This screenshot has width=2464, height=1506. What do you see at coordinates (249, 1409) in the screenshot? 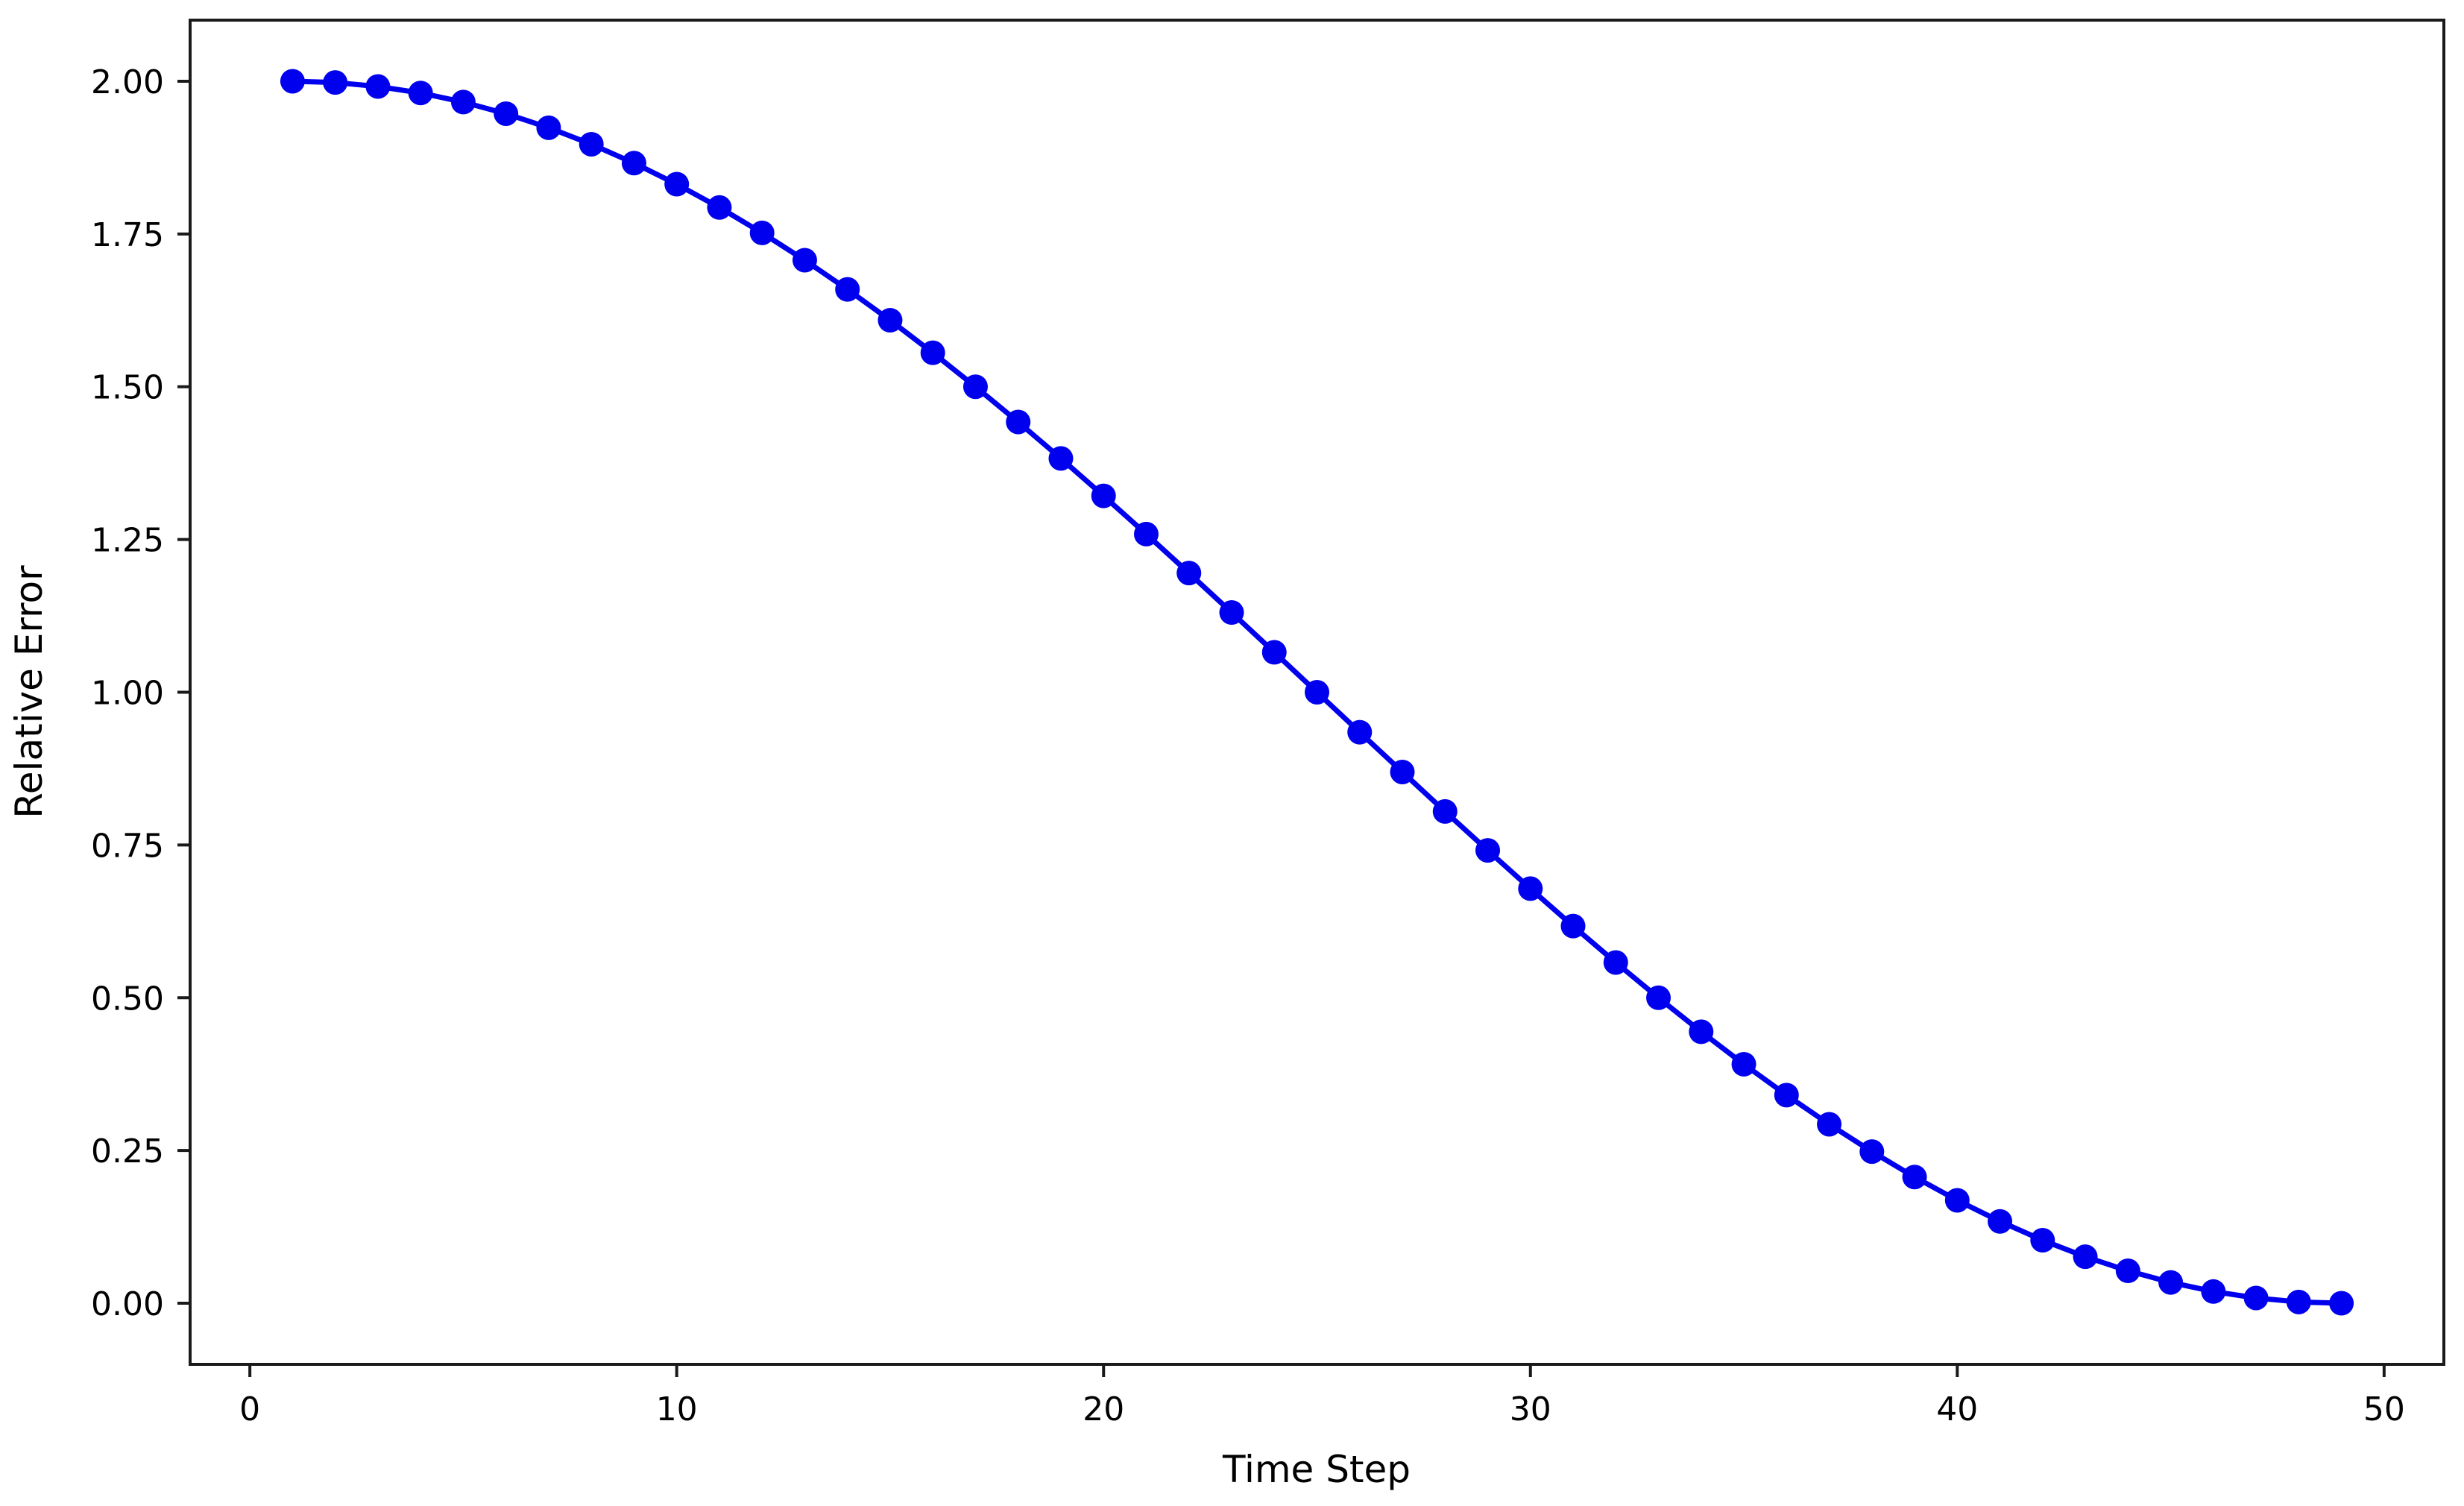
I see `x-tick-label: 0` at bounding box center [249, 1409].